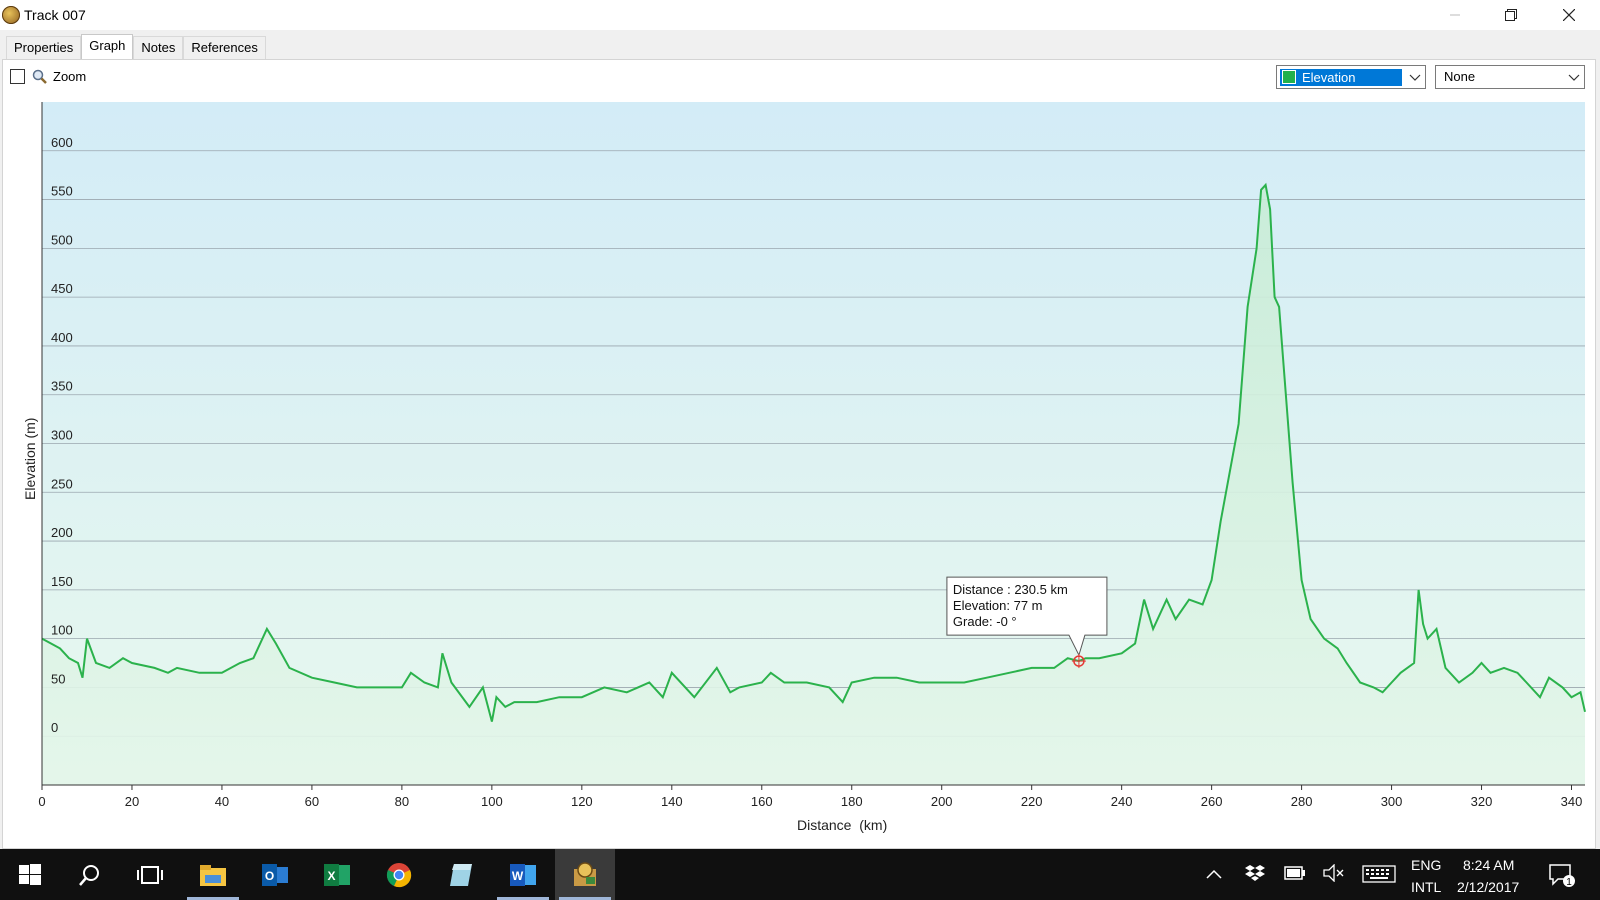  Describe the element at coordinates (1341, 77) in the screenshot. I see `primary-series-selected: Elevation` at that location.